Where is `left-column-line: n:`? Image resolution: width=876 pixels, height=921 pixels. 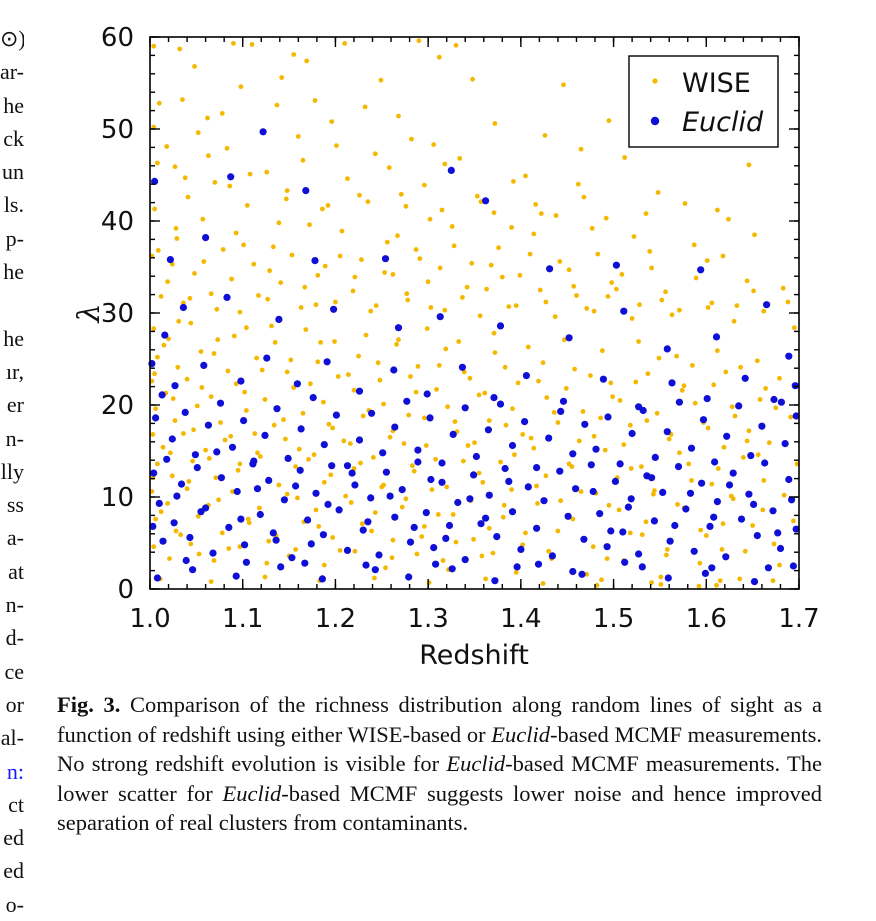 left-column-line: n: is located at coordinates (15, 771).